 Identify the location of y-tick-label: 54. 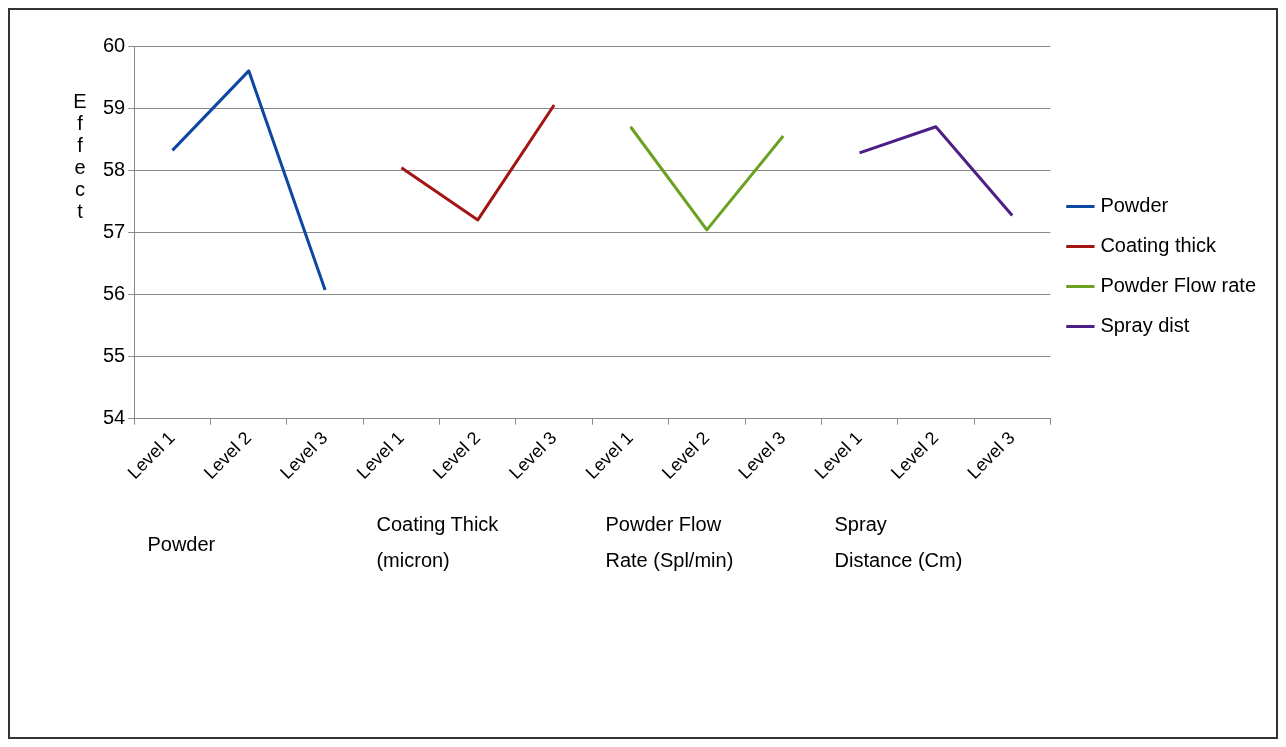
(114, 417).